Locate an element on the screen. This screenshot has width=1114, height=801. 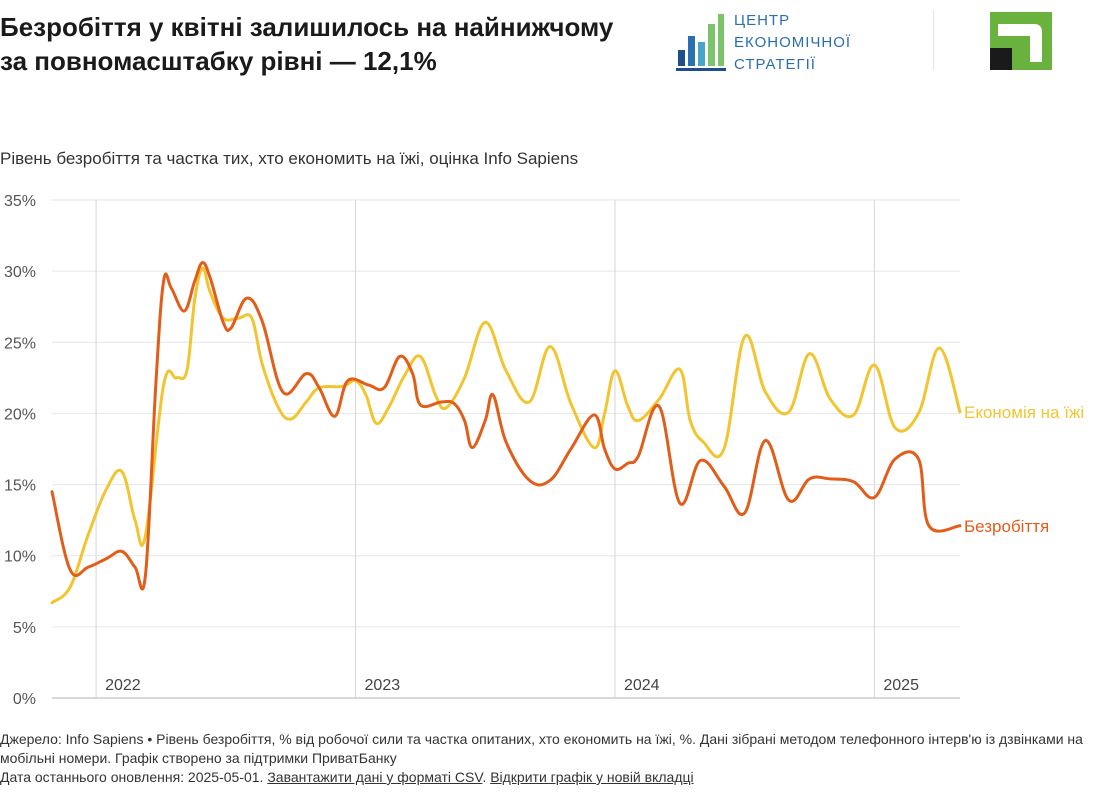
privatbank-white-mark is located at coordinates (1020, 43).